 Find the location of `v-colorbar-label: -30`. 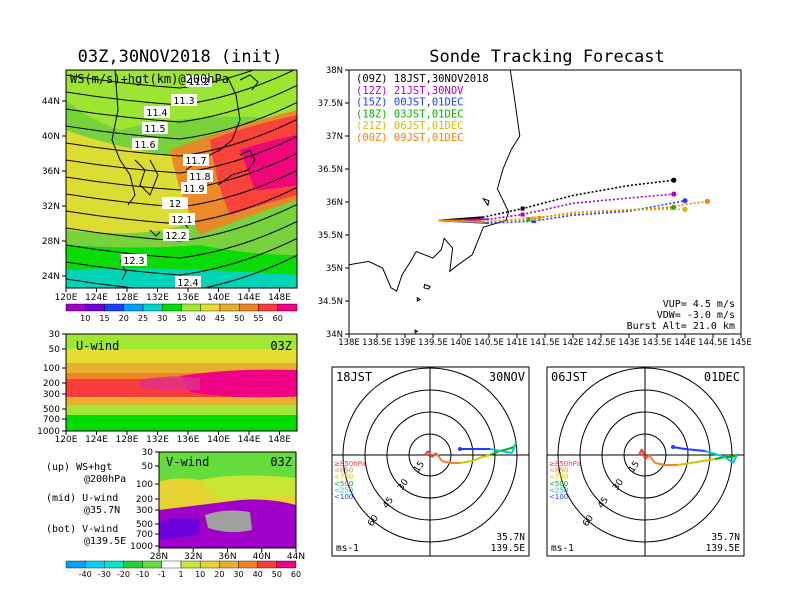

v-colorbar-label: -30 is located at coordinates (104, 574).